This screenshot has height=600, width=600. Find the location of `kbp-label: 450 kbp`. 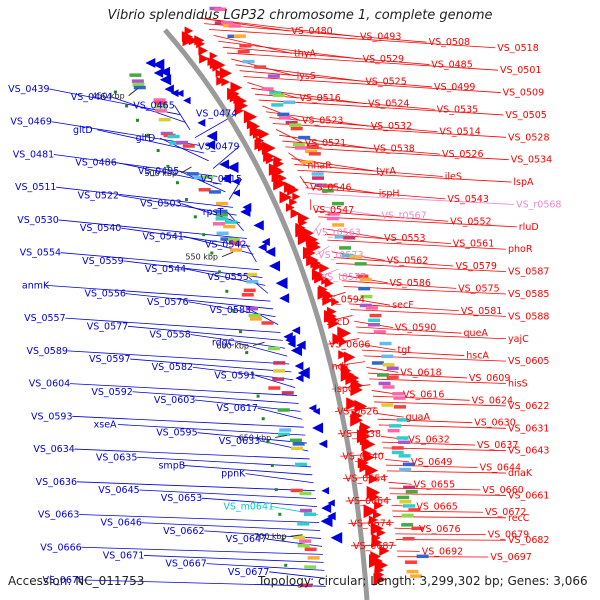

kbp-label: 450 kbp is located at coordinates (108, 96).